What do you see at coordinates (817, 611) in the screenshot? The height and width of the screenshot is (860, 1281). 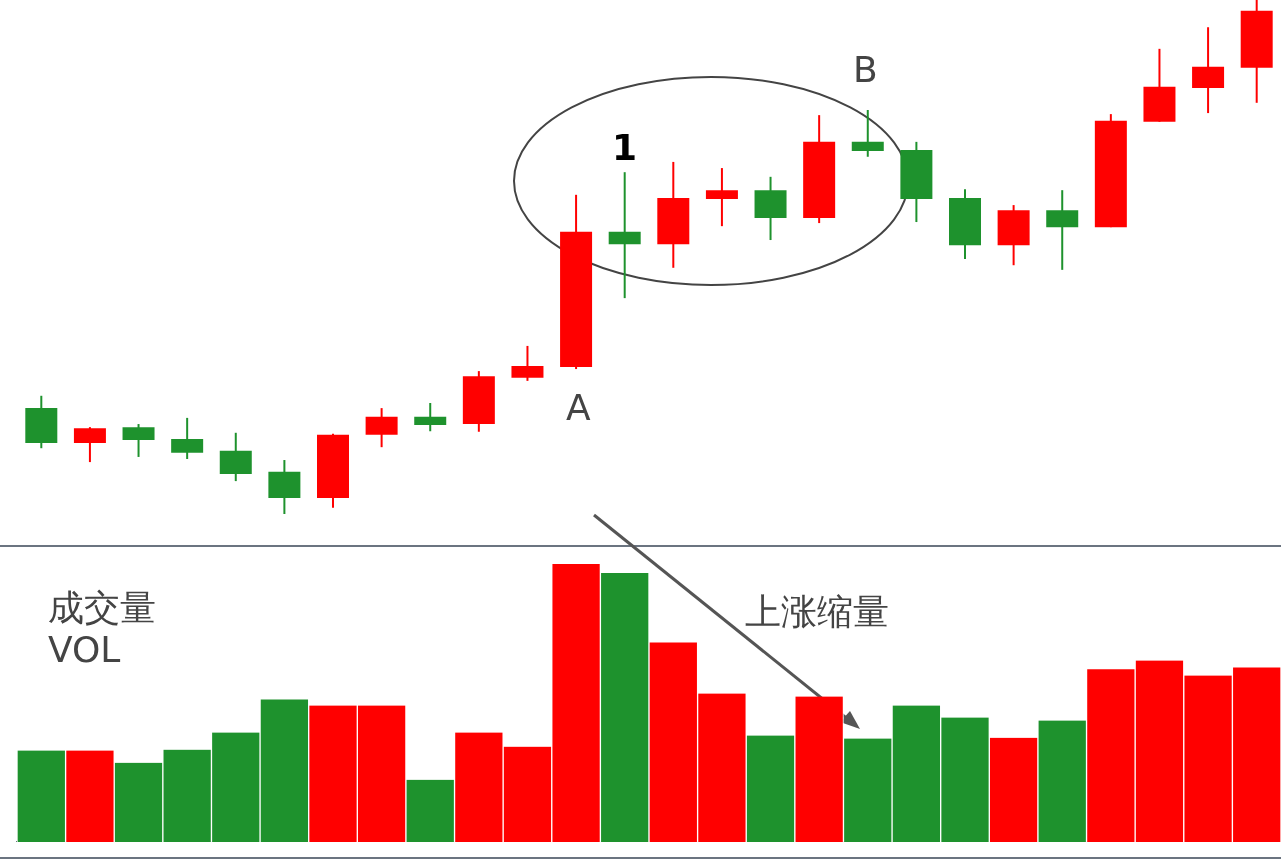 I see `annotation: 上涨缩量` at bounding box center [817, 611].